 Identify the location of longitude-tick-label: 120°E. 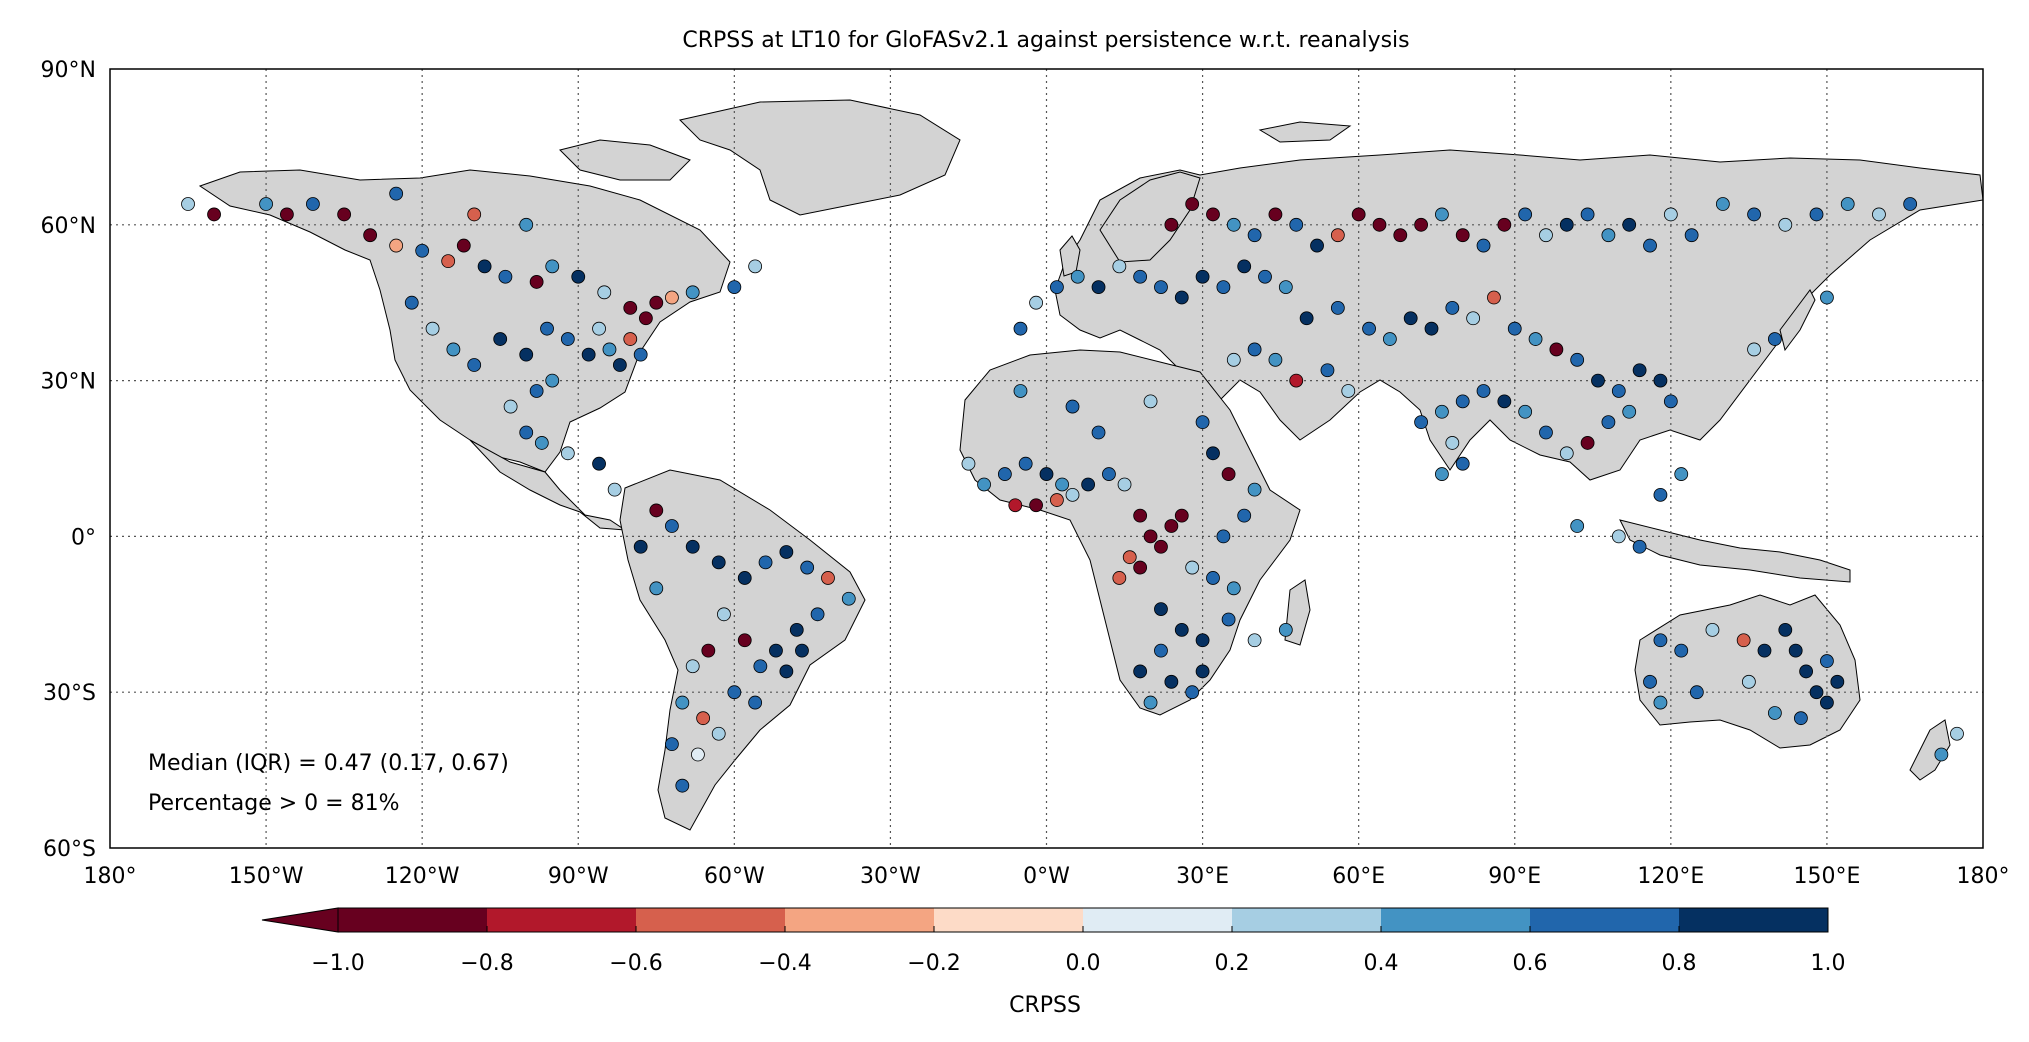
(1670, 876).